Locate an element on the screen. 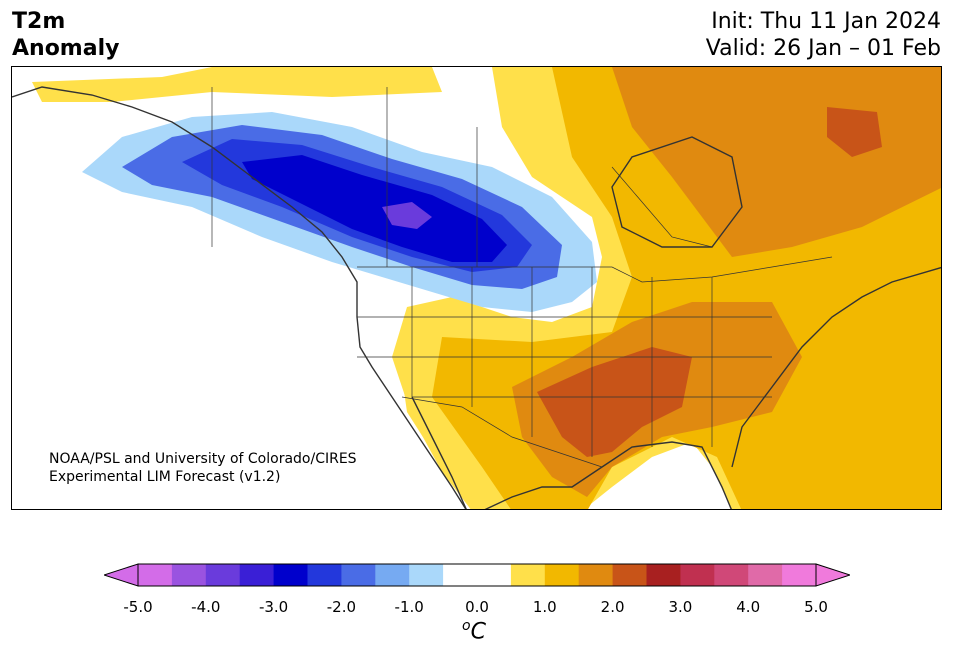  colorbar-frame is located at coordinates (477, 575).